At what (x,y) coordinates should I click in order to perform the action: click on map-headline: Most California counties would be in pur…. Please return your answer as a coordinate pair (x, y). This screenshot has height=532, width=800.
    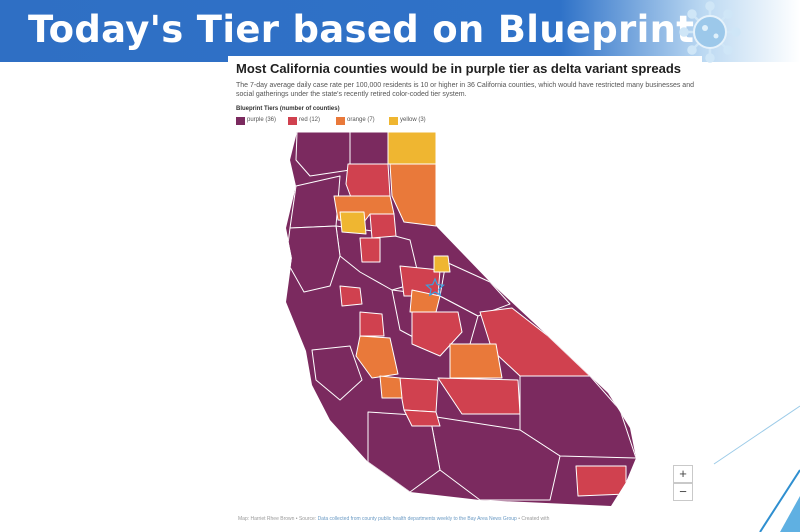
    Looking at the image, I should click on (458, 68).